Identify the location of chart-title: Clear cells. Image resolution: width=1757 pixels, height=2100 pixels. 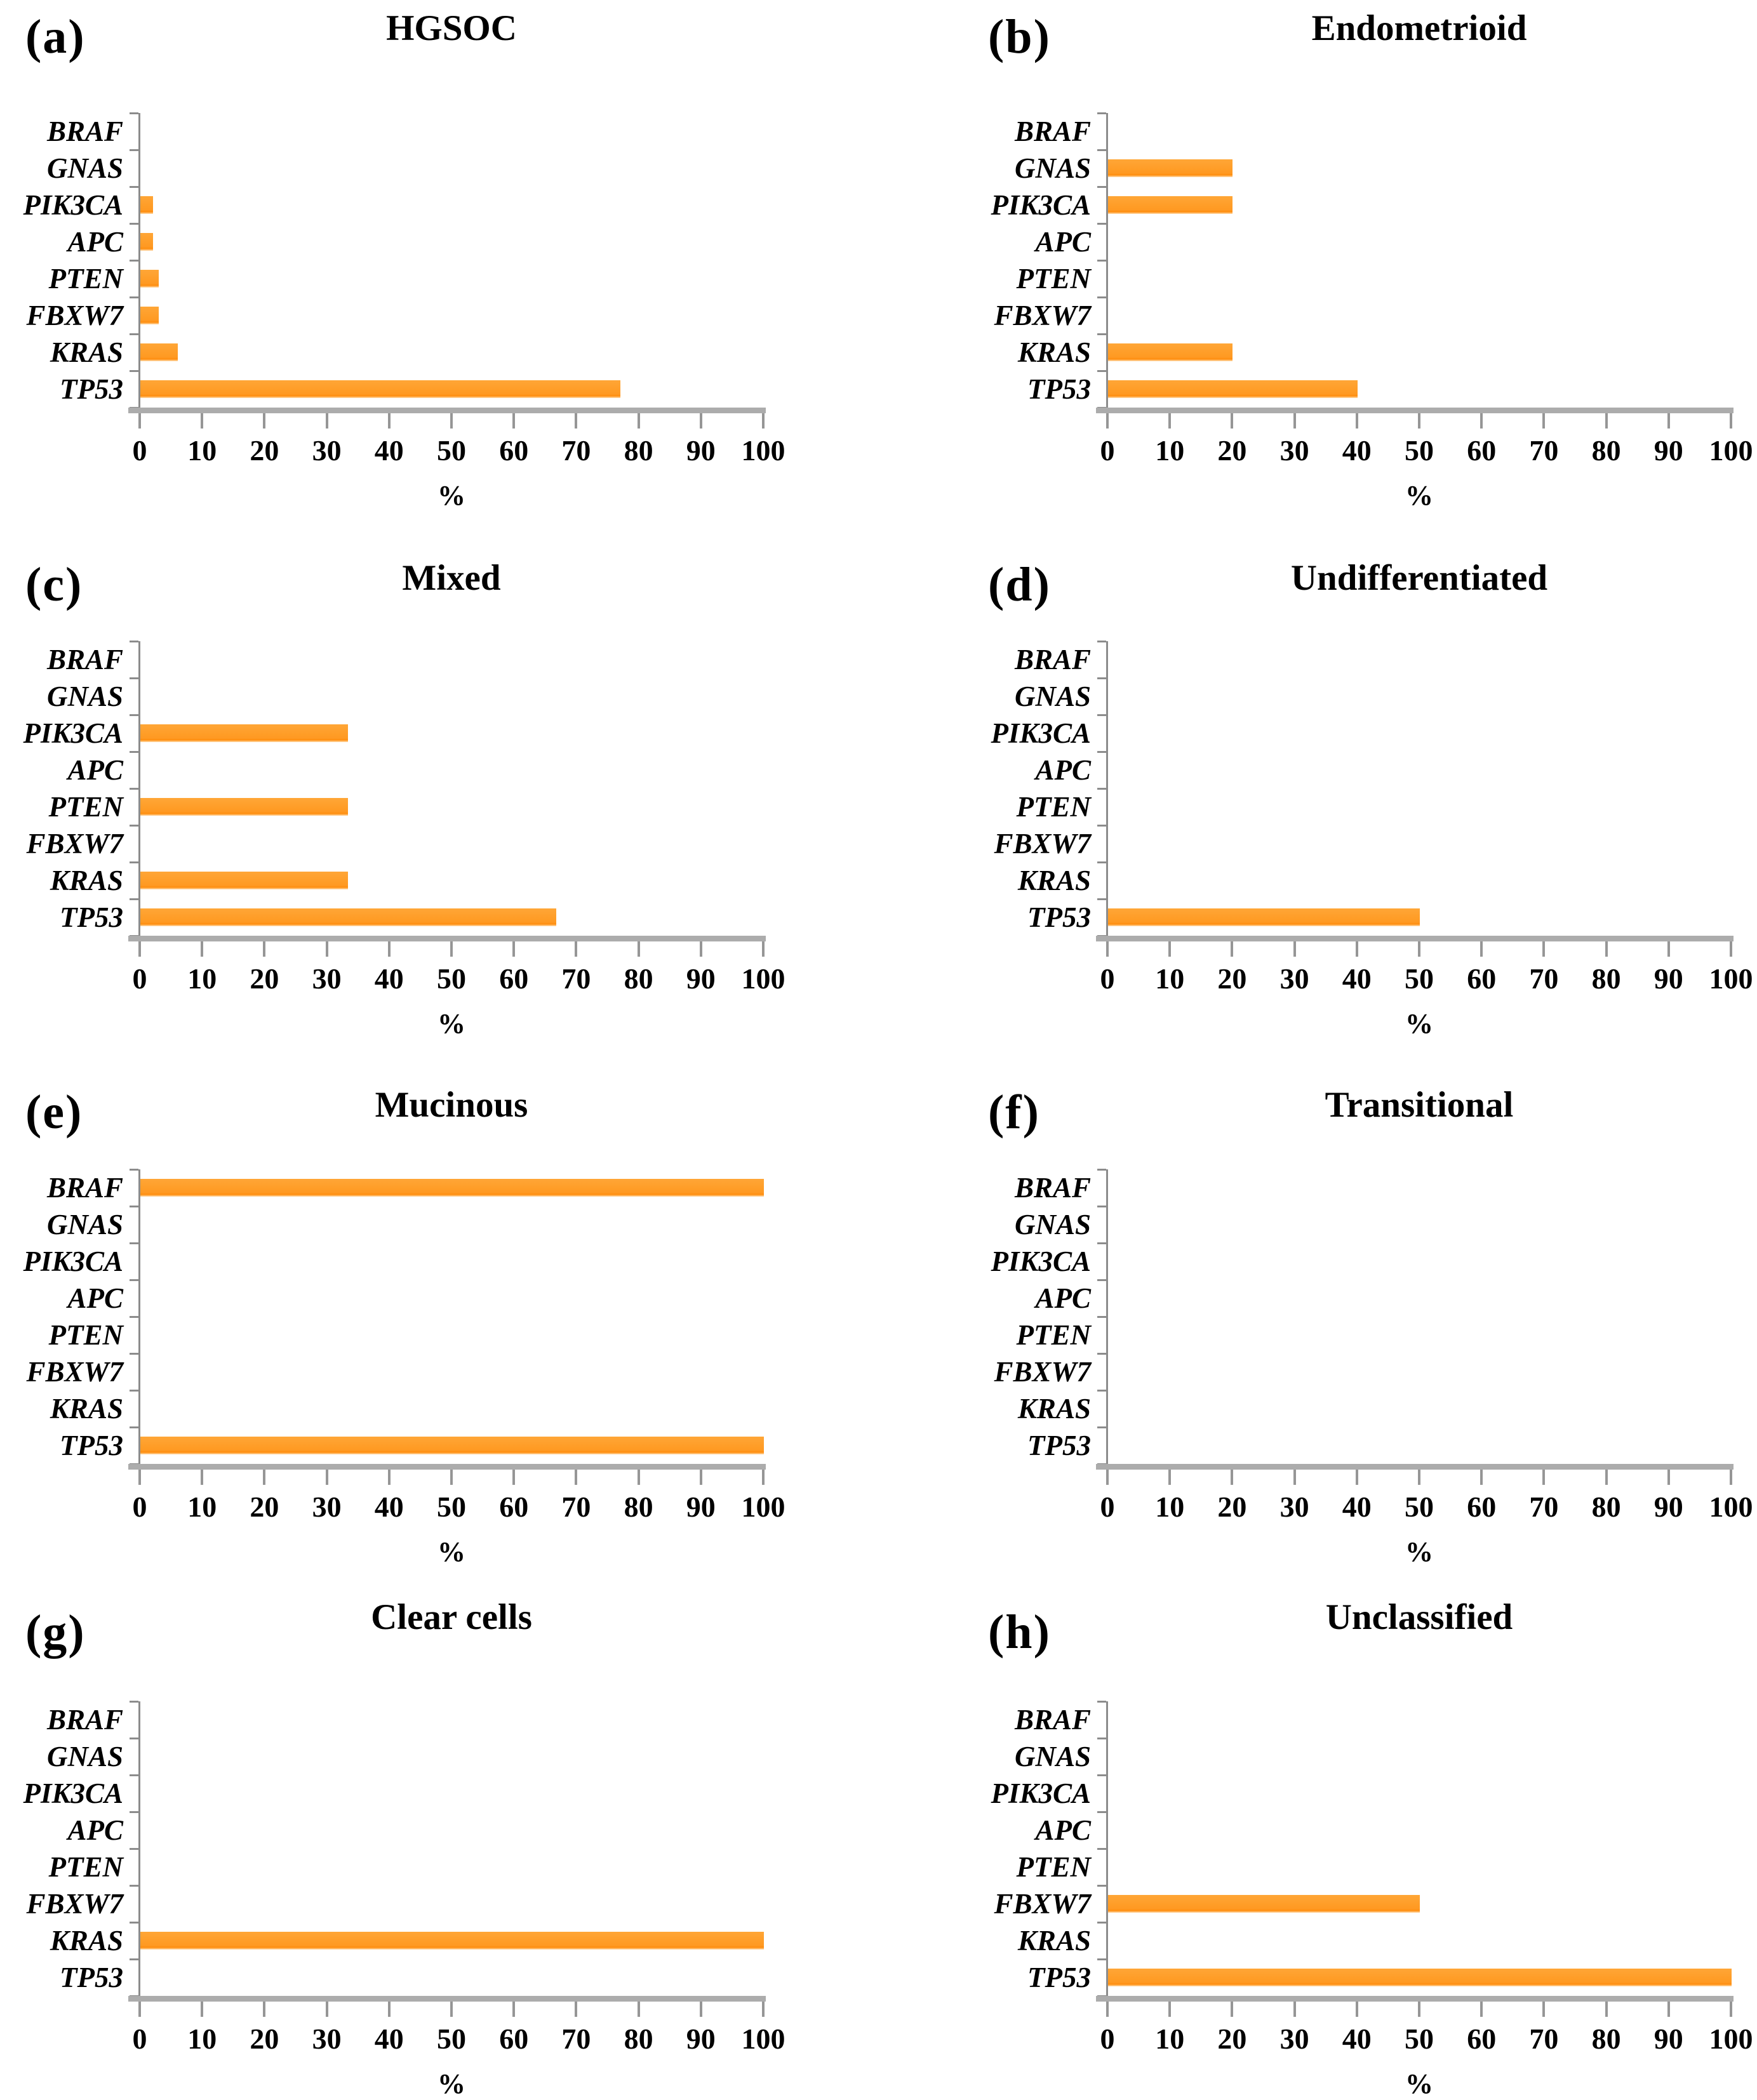
(451, 1617).